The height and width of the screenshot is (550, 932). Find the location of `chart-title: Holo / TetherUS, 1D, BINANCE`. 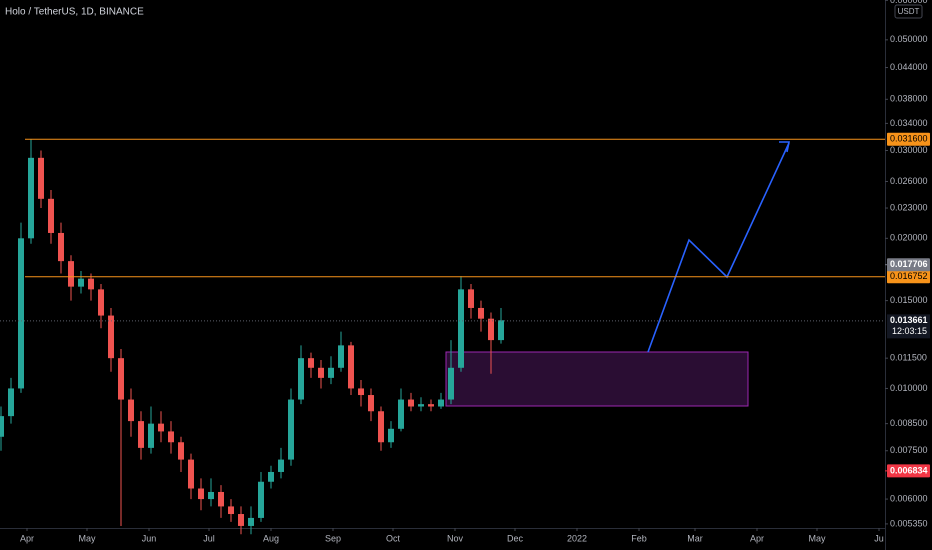

chart-title: Holo / TetherUS, 1D, BINANCE is located at coordinates (74, 12).